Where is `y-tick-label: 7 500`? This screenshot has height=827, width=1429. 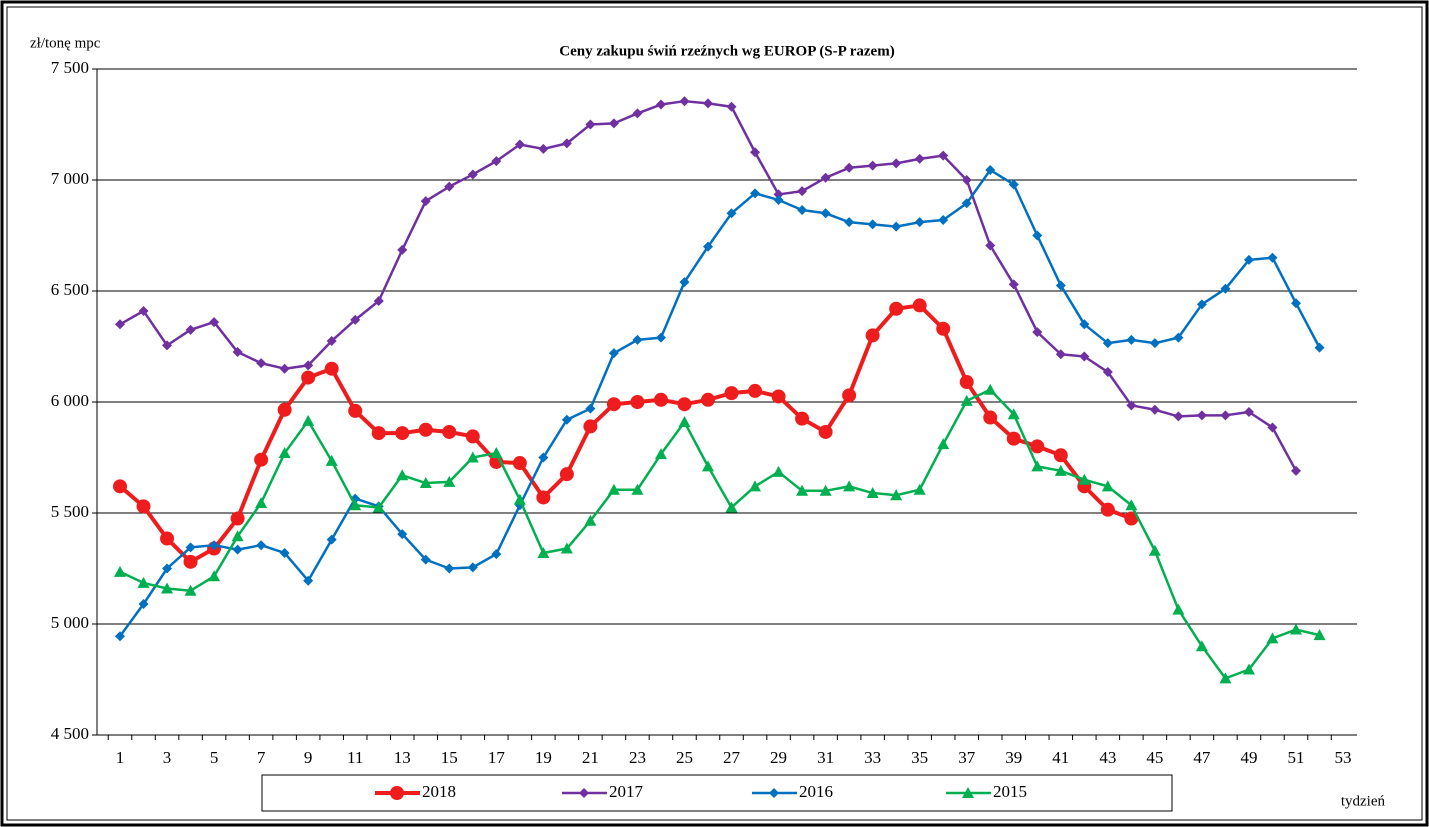 y-tick-label: 7 500 is located at coordinates (70, 67).